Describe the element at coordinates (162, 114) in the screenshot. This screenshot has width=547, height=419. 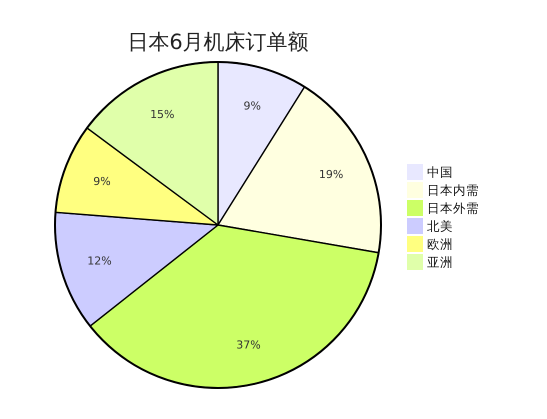
I see `data-label: 15%` at that location.